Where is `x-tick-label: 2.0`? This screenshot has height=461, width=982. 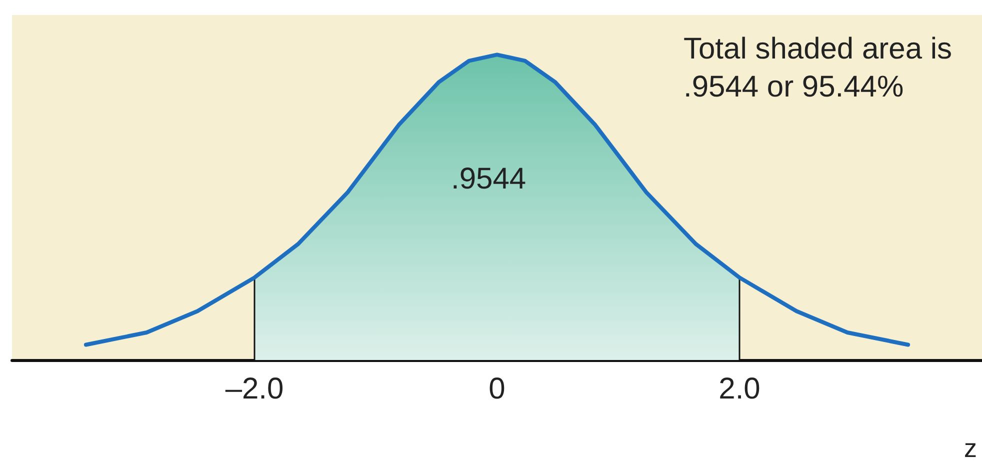
x-tick-label: 2.0 is located at coordinates (739, 389).